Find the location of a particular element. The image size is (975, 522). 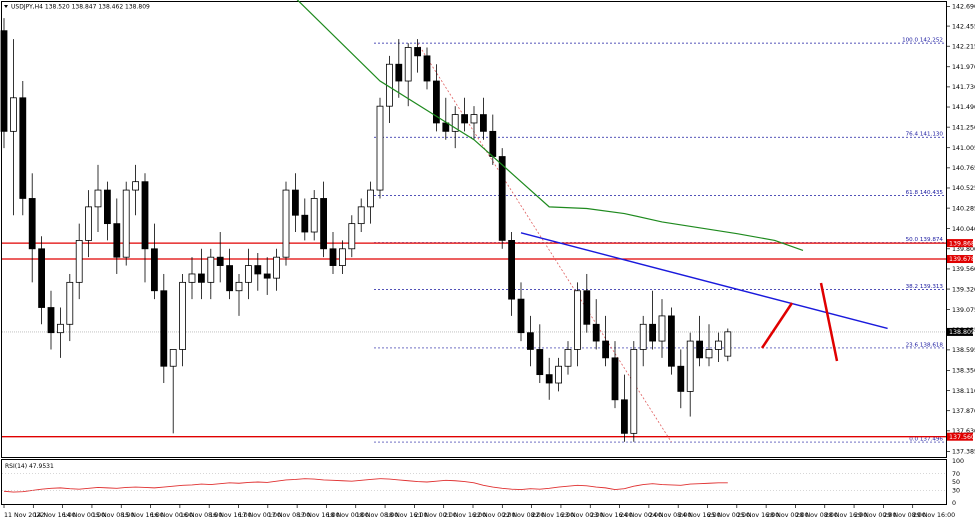

fib-level-label: 23.6 138.618 is located at coordinates (925, 345).